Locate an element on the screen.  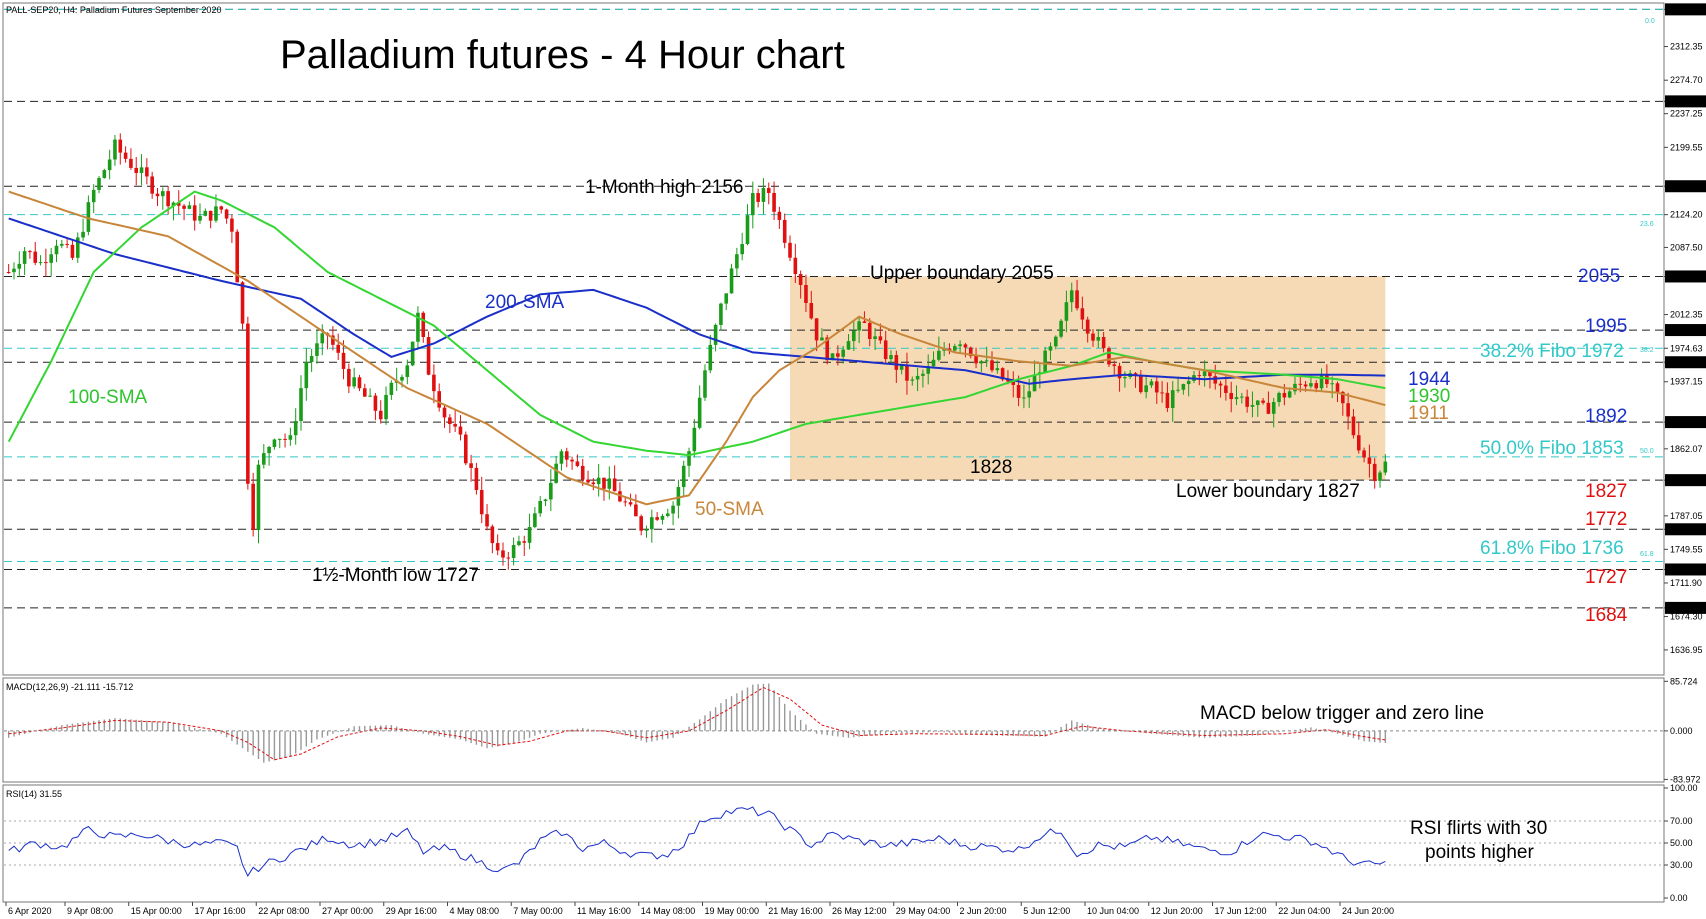
sma200-line is located at coordinates (697, 301).